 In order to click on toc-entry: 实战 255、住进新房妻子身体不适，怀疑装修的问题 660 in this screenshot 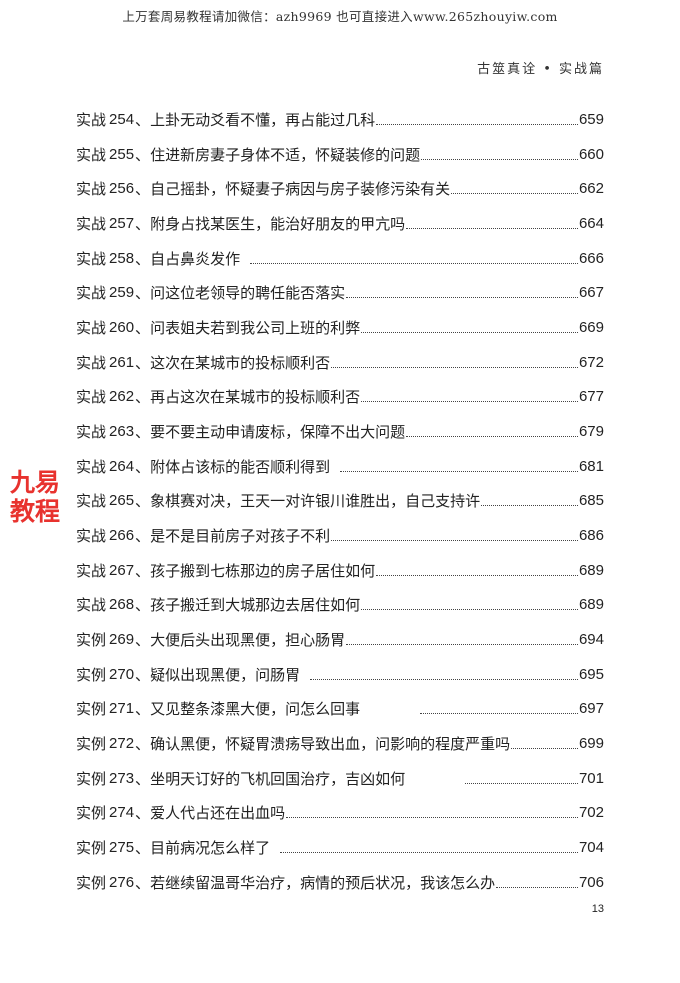, I will do `click(340, 154)`.